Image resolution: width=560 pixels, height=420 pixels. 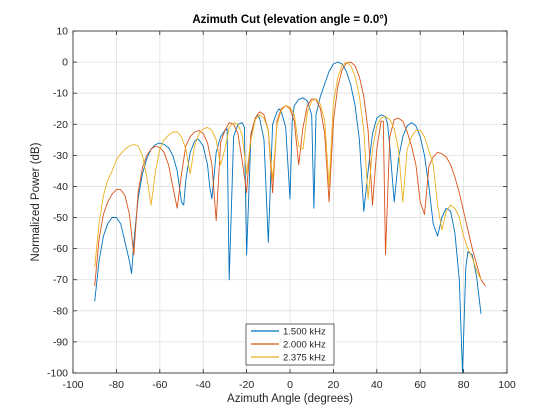 I want to click on x-tick-label: -80, so click(x=116, y=385).